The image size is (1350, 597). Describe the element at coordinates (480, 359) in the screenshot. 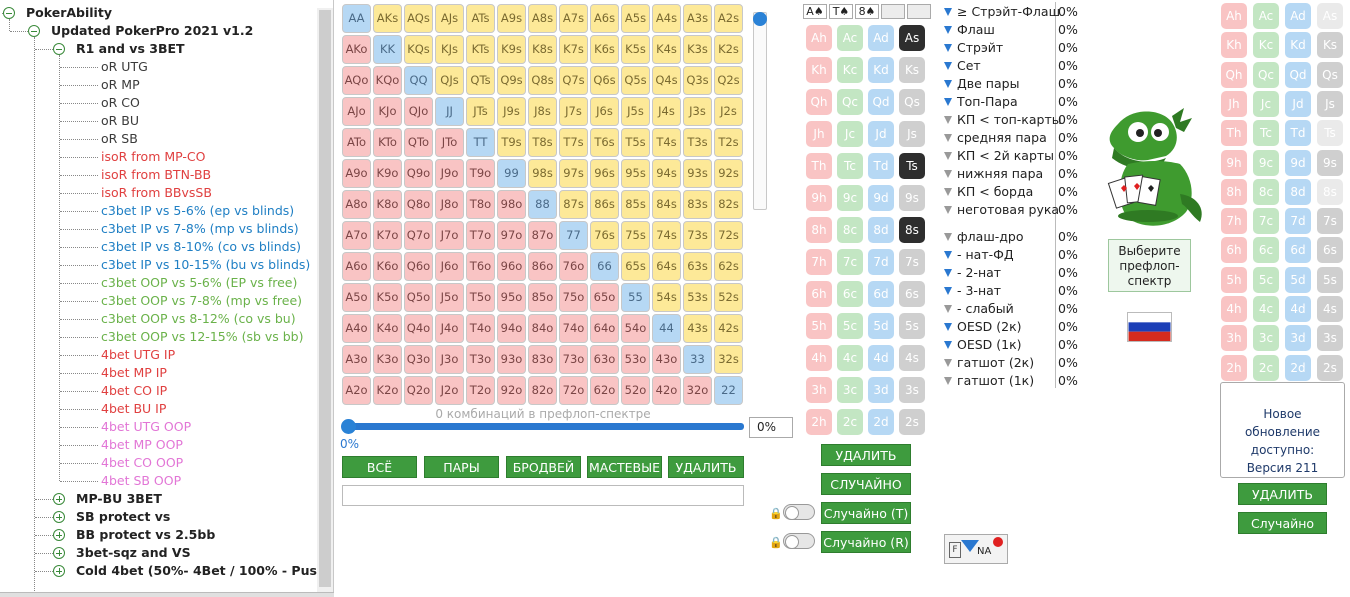

I see `hand-cell: T3o` at that location.